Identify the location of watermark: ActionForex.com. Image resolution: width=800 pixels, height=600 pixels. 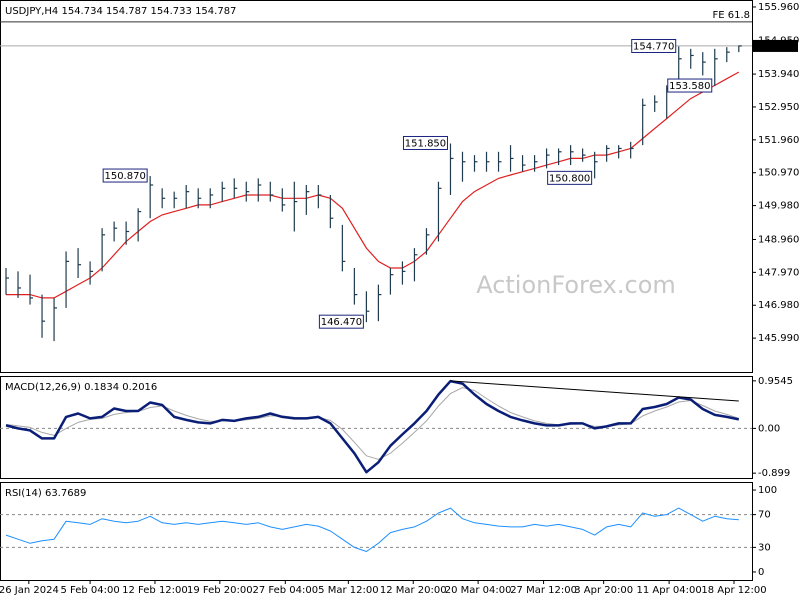
(576, 285).